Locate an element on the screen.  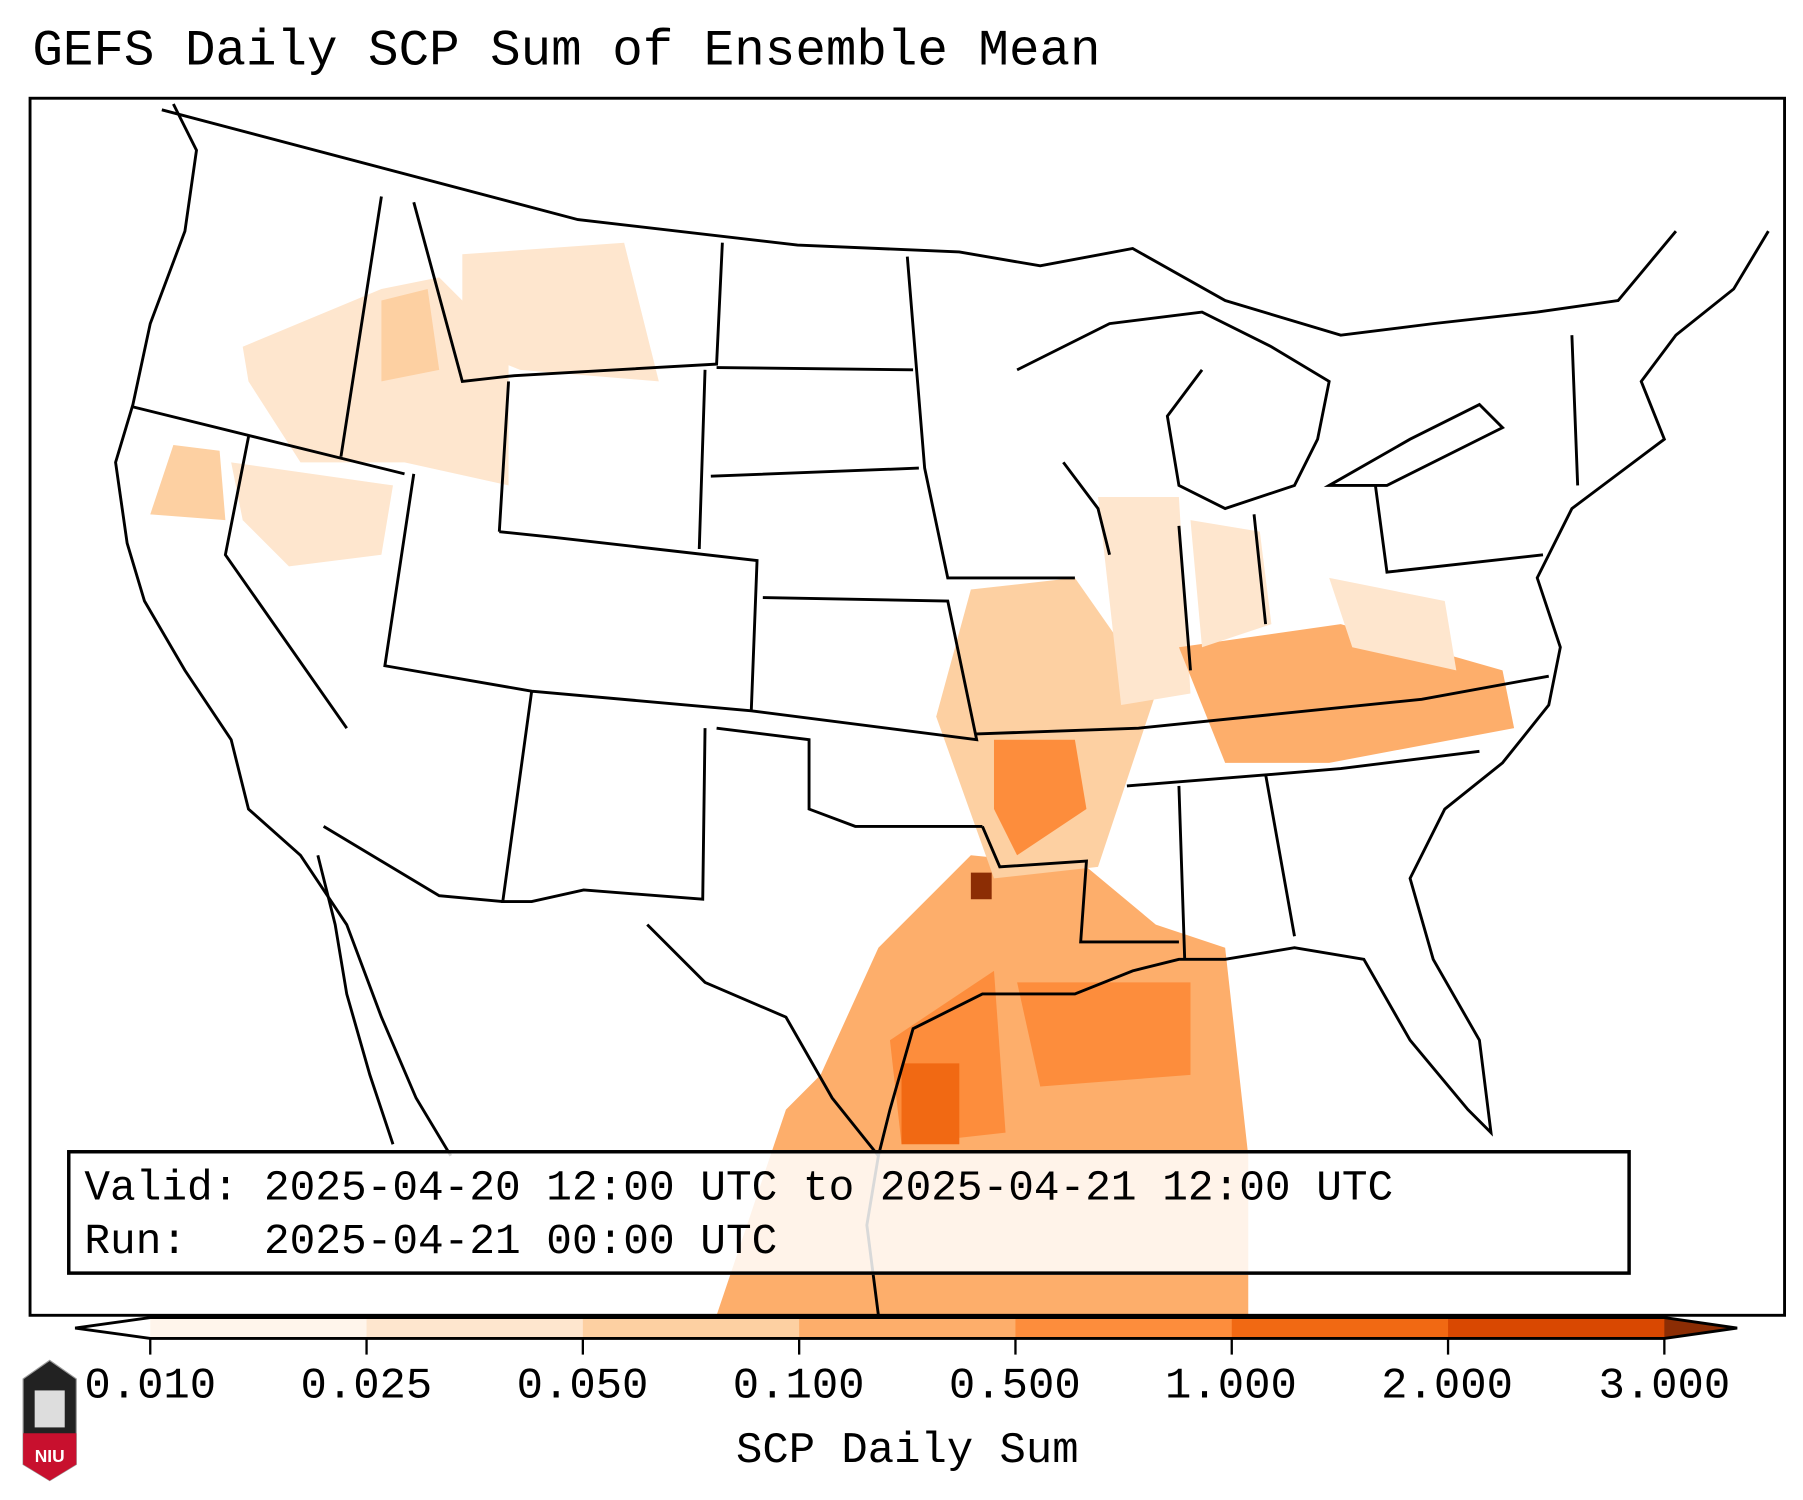
scp-region-mississippi-valley is located at coordinates (1046, 728).